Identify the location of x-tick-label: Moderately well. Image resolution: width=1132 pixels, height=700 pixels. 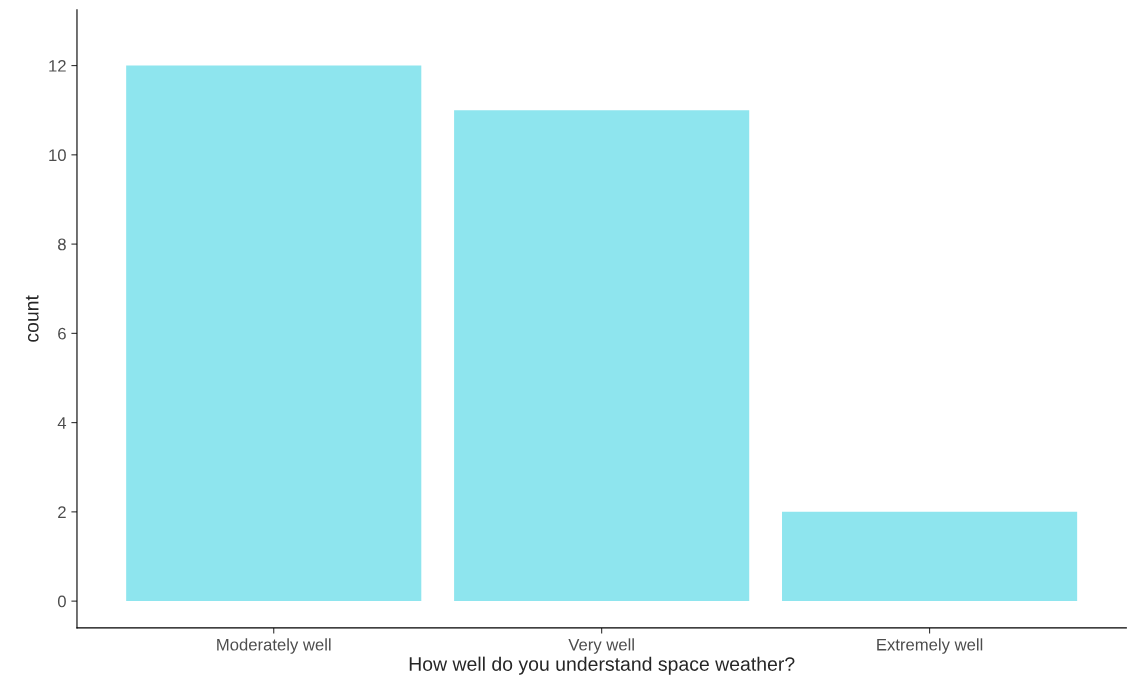
(274, 646).